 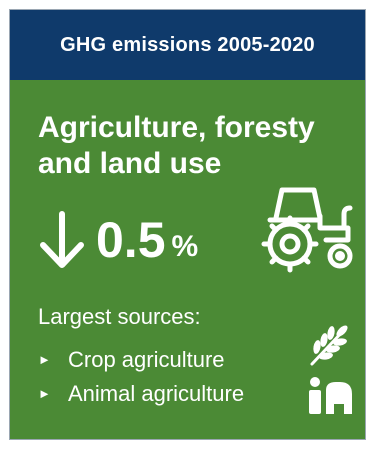 I want to click on sector-title-line1: Agriculture, foresty, so click(x=176, y=127).